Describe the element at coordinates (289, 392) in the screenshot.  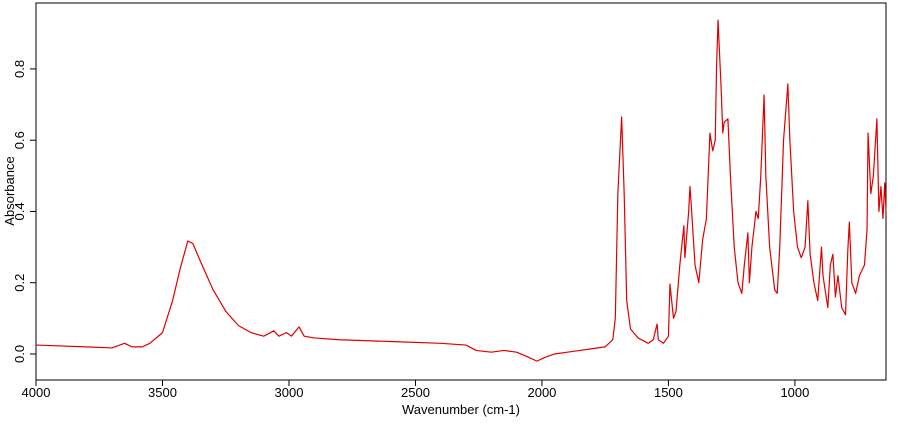
I see `x-tick-label: 3000` at that location.